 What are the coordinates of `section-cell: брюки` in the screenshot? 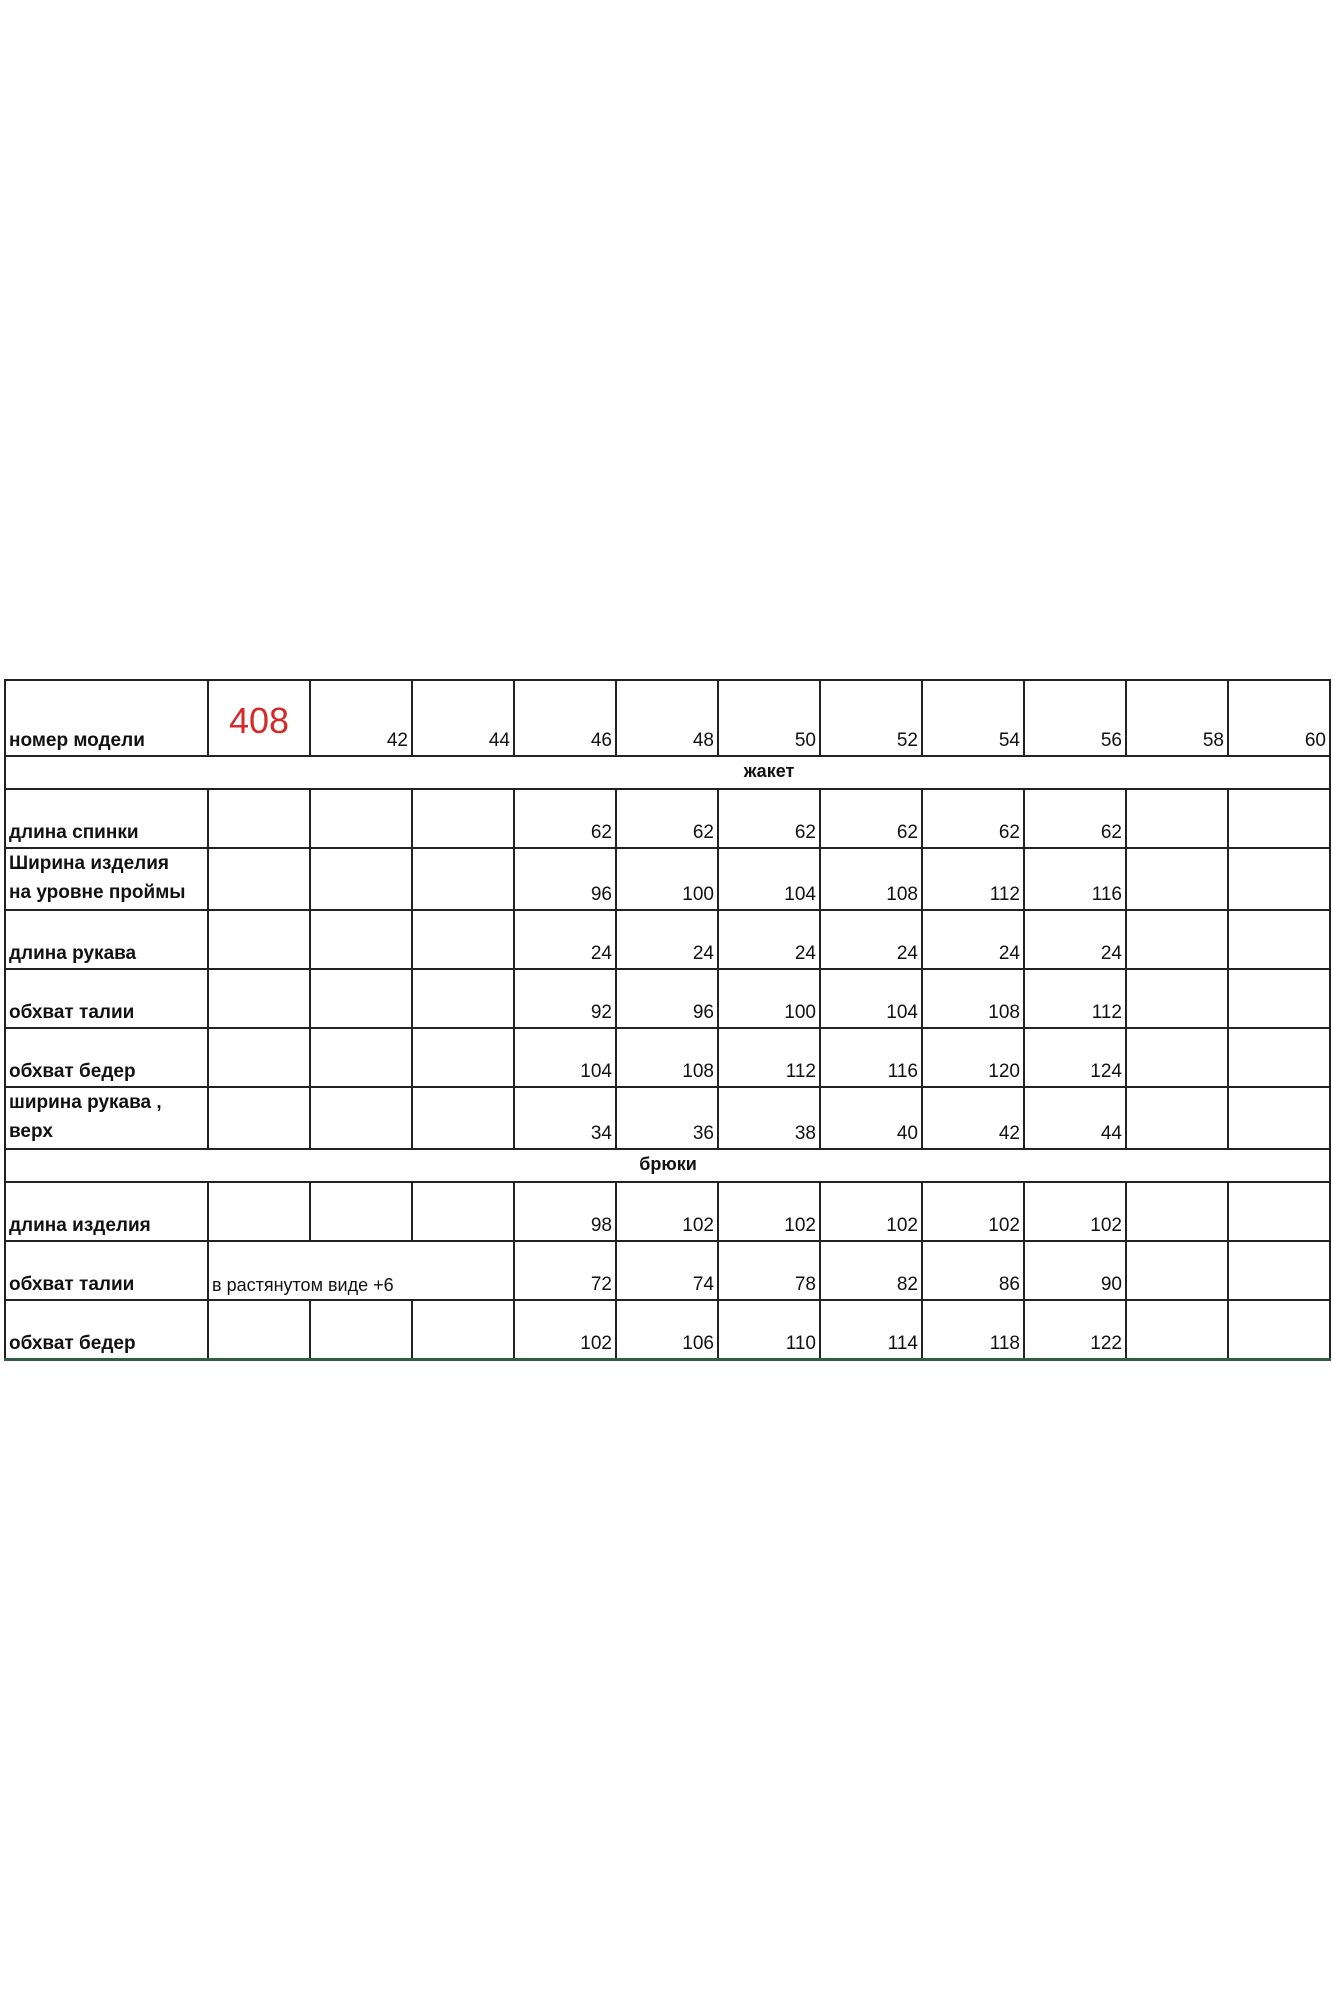 It's located at (667, 1165).